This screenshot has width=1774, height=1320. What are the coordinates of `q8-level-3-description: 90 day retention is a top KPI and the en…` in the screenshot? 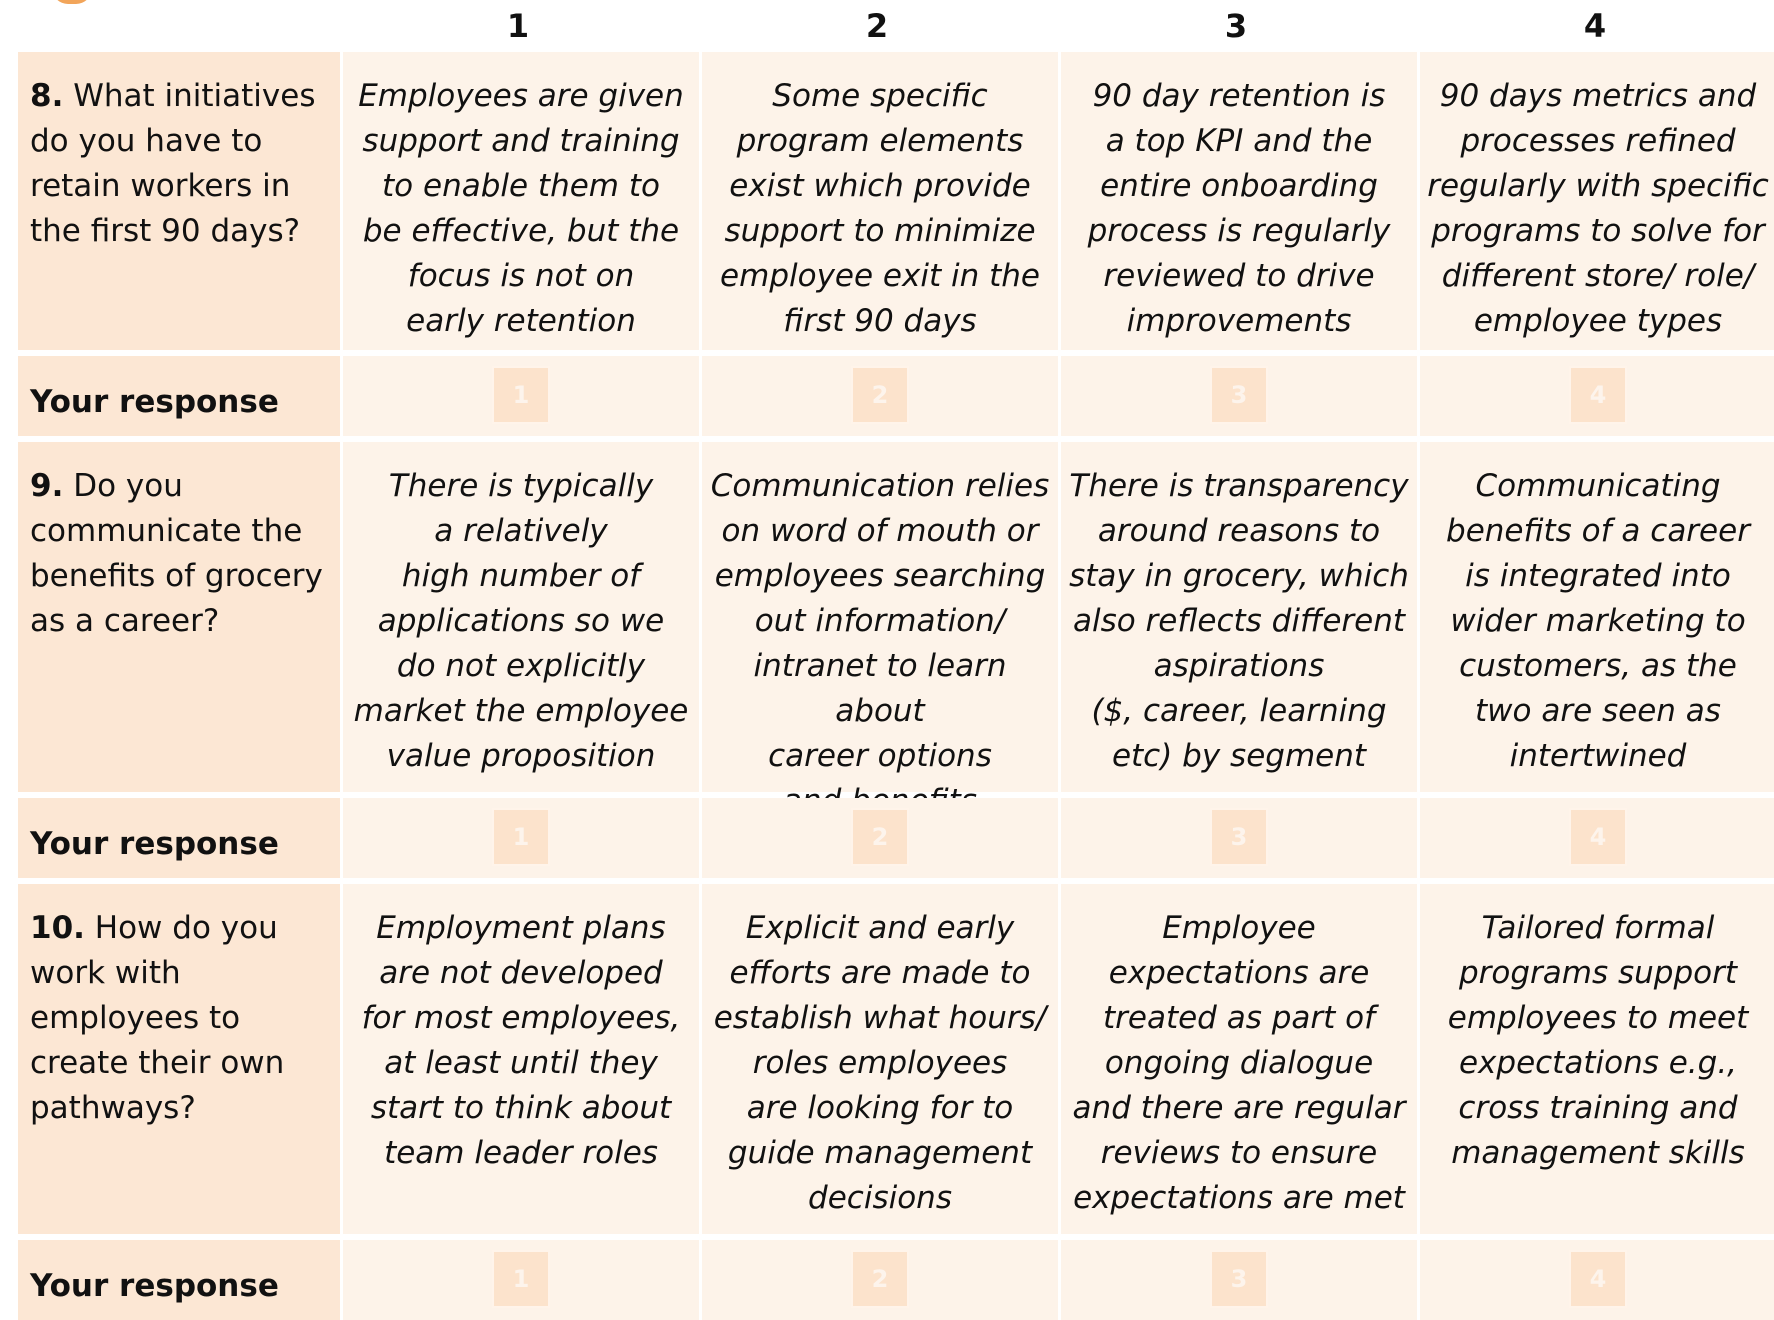 It's located at (1239, 201).